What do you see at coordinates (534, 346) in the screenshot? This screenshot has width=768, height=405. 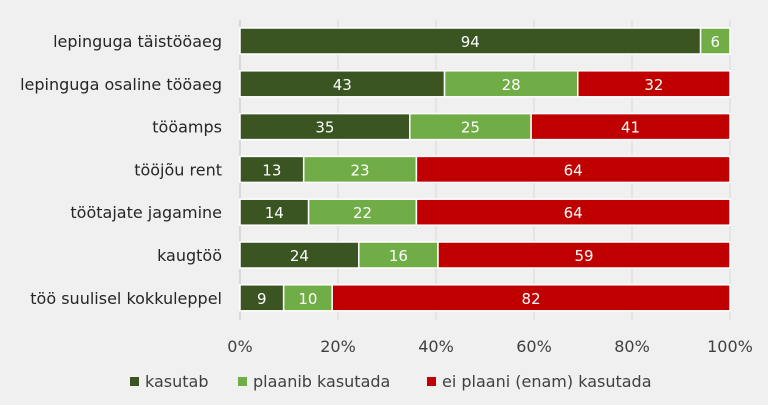 I see `x-tick-label: 60%` at bounding box center [534, 346].